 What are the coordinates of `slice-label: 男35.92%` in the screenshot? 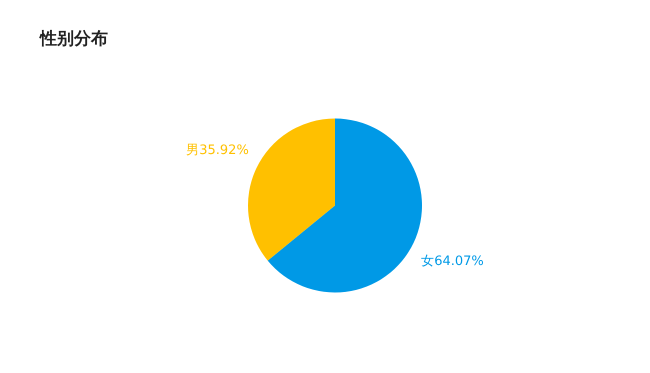 It's located at (217, 150).